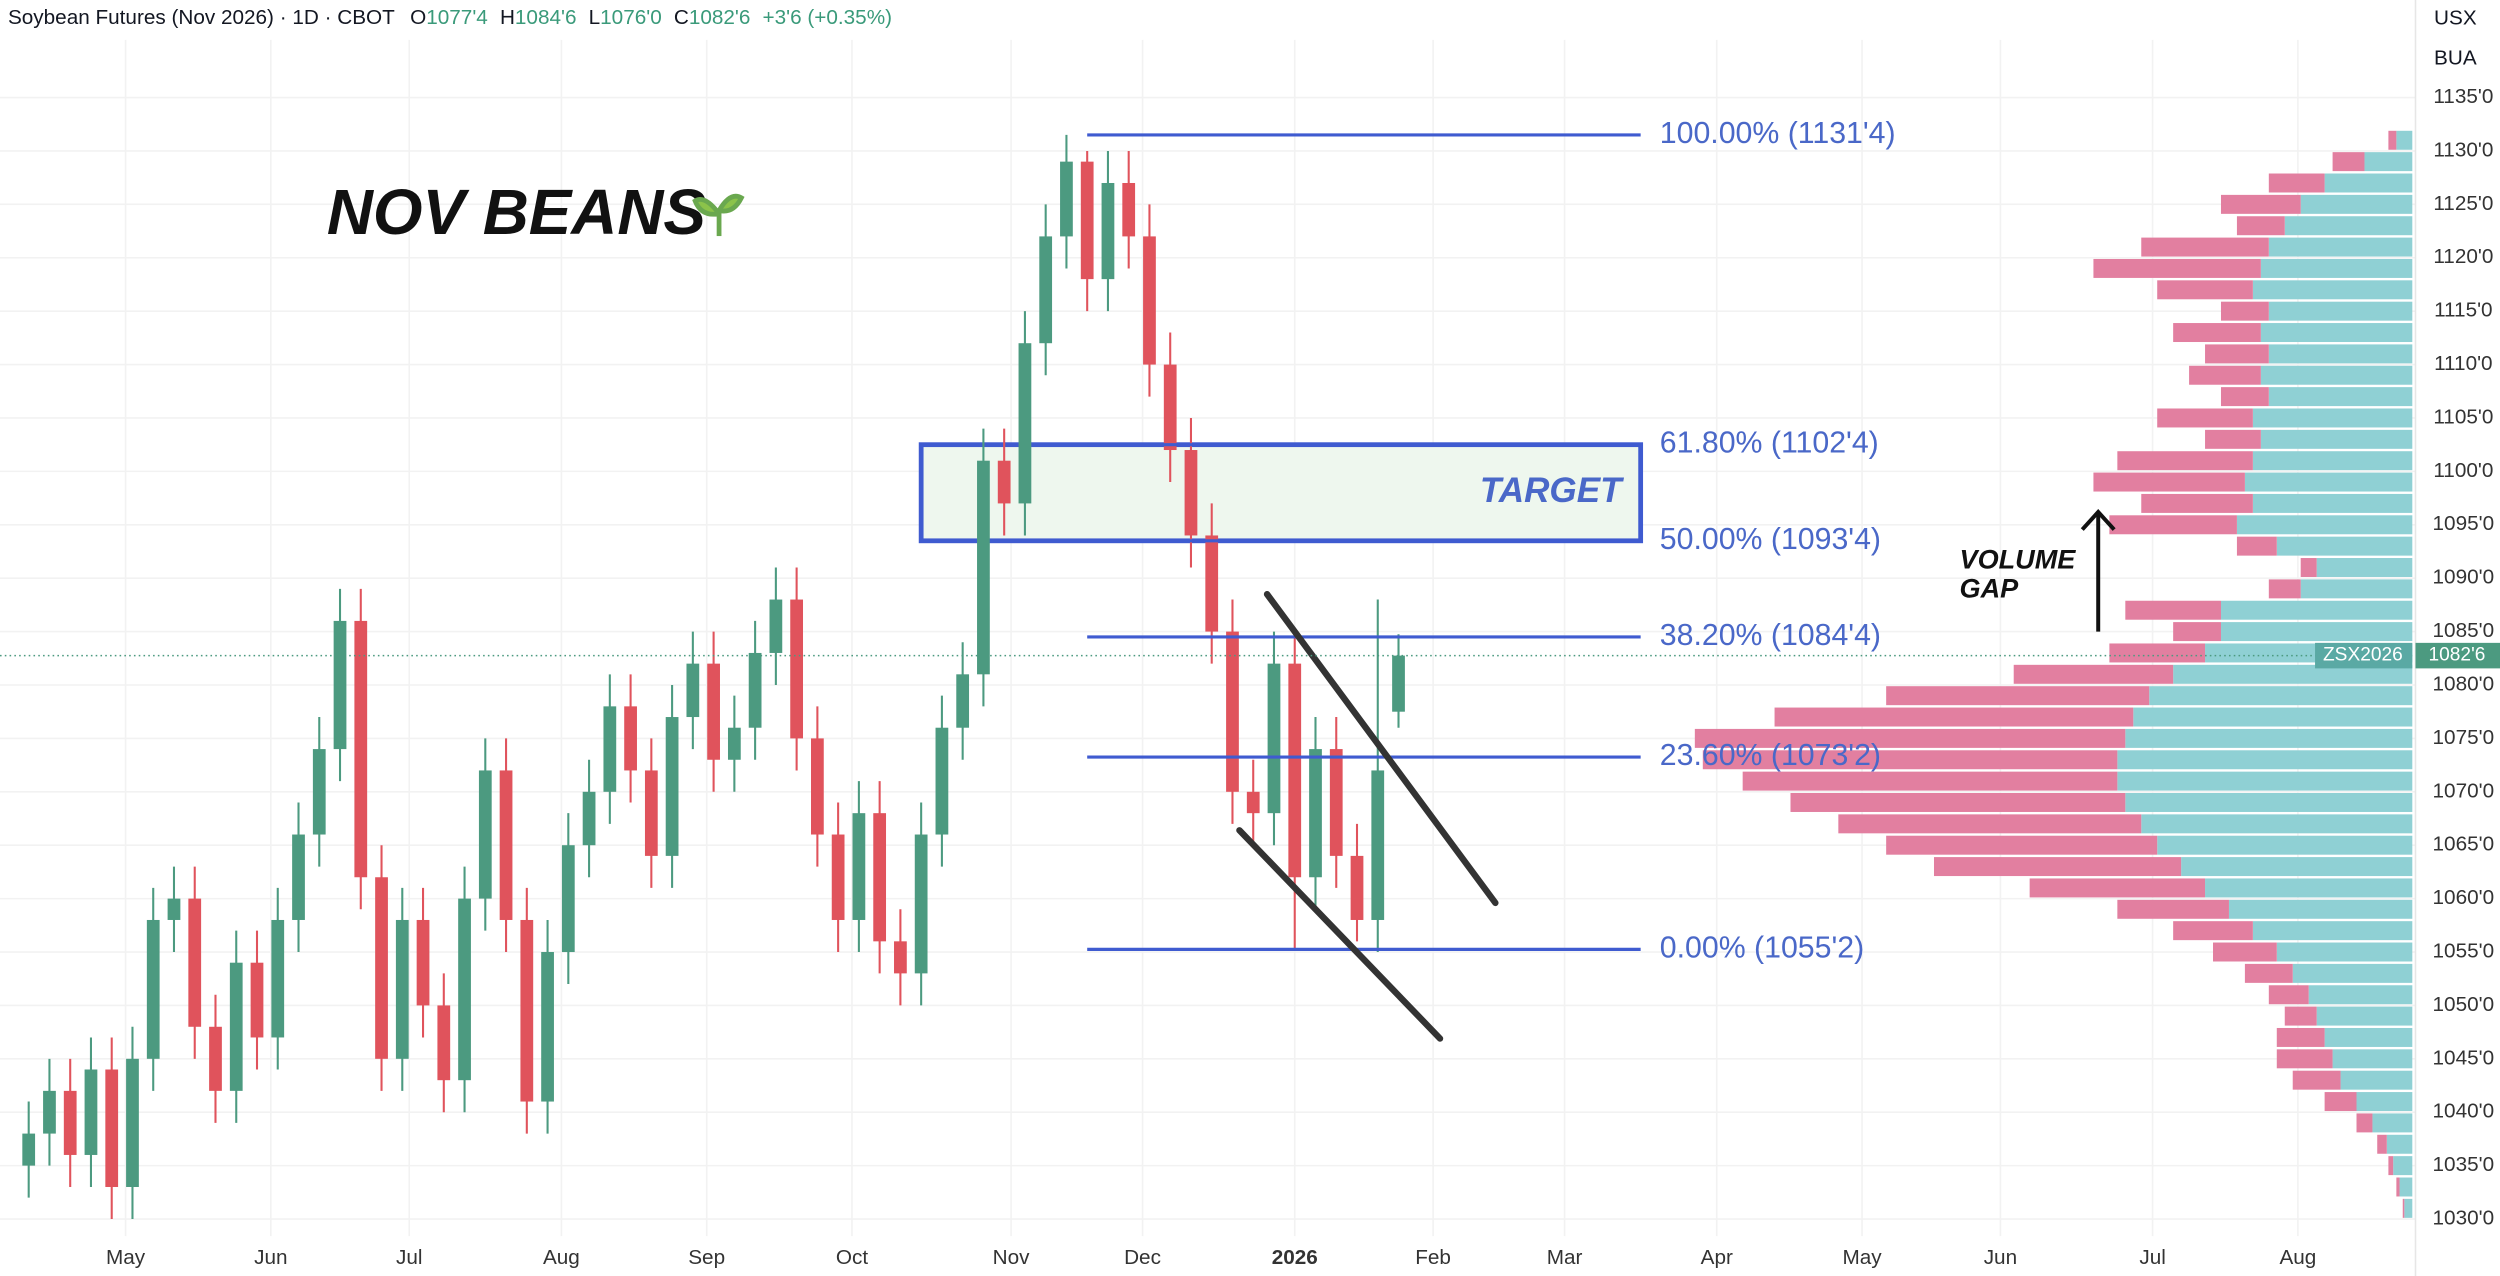  Describe the element at coordinates (1381, 749) in the screenshot. I see `trendline` at that location.